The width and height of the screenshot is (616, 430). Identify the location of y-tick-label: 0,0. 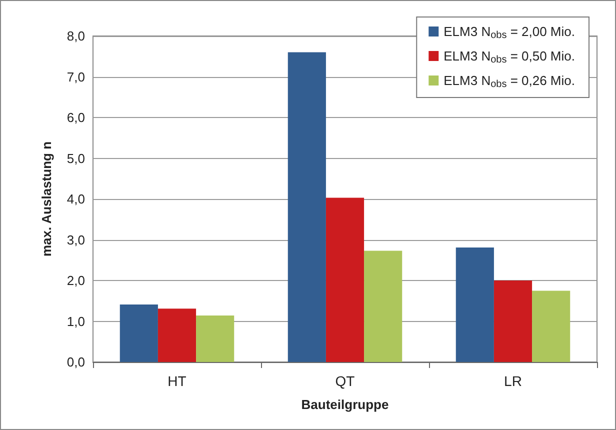
(75, 362).